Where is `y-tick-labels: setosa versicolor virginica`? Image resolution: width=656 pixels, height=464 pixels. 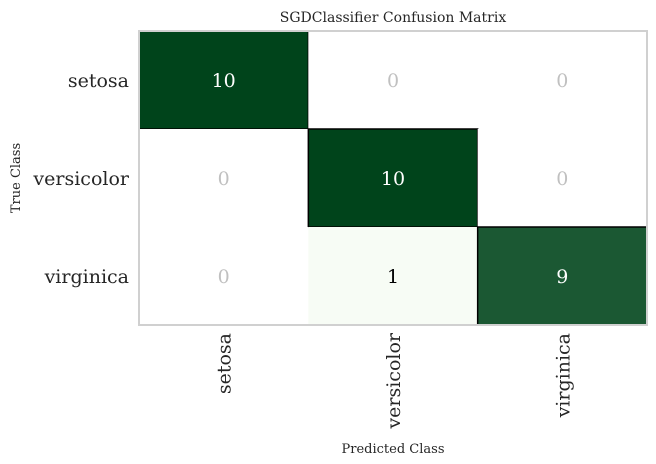
y-tick-labels: setosa versicolor virginica is located at coordinates (80, 179).